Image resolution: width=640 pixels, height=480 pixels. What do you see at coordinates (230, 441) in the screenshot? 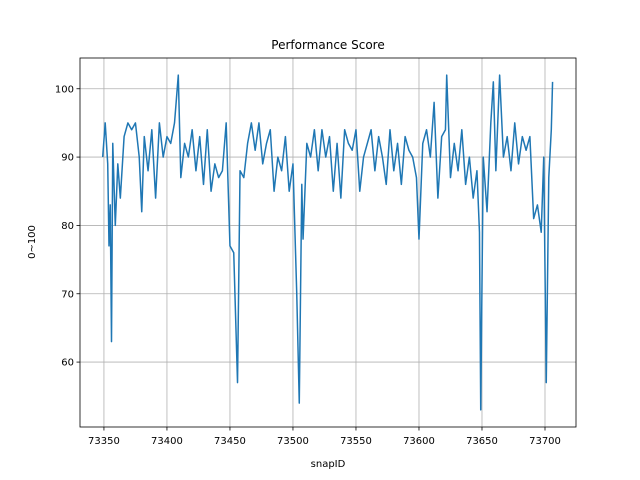
I see `x-tick-label: 73450` at bounding box center [230, 441].